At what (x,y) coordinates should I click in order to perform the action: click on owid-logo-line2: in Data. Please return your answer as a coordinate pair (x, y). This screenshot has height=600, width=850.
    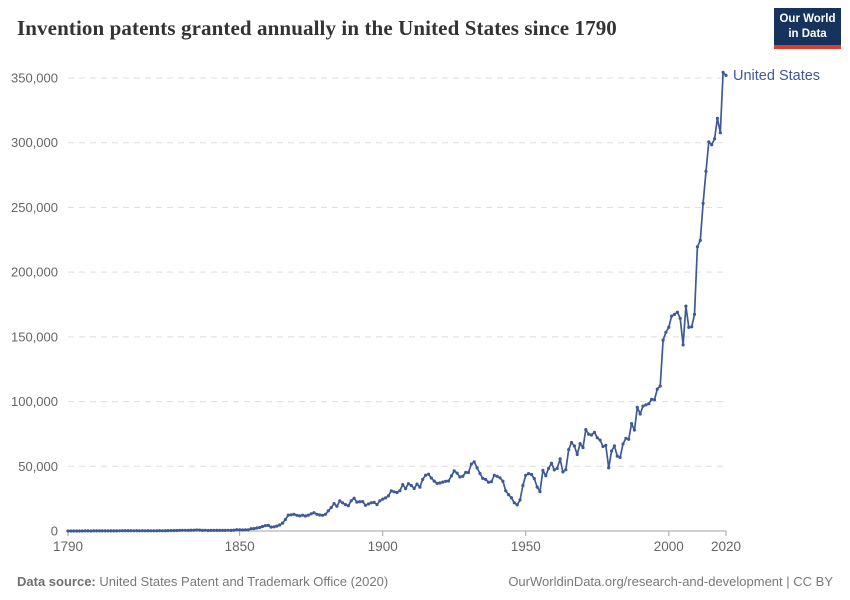
    Looking at the image, I should click on (807, 33).